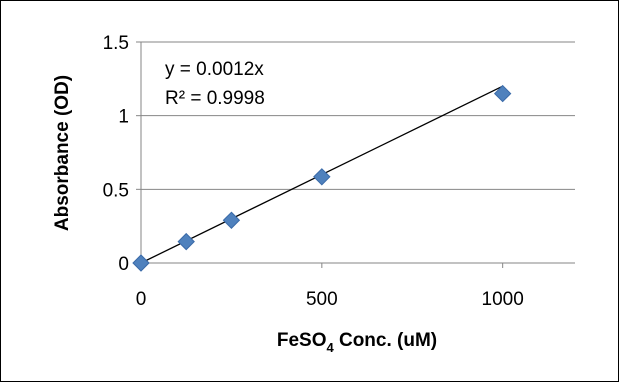 The height and width of the screenshot is (382, 619). I want to click on x-axis-title-subscript: 4, so click(330, 347).